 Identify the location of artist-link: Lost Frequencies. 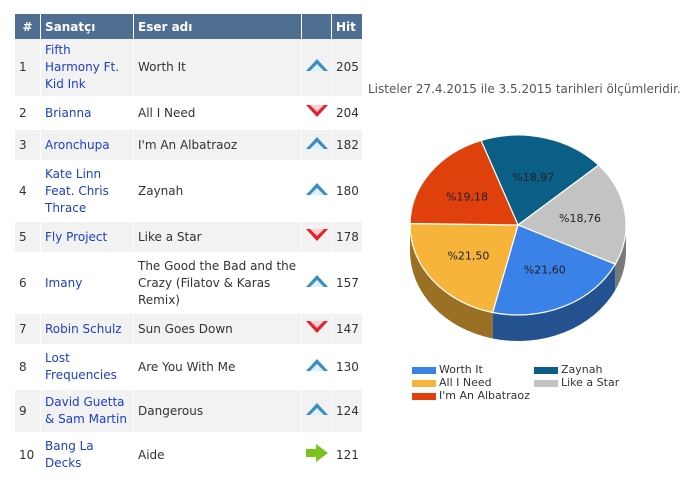
(87, 368).